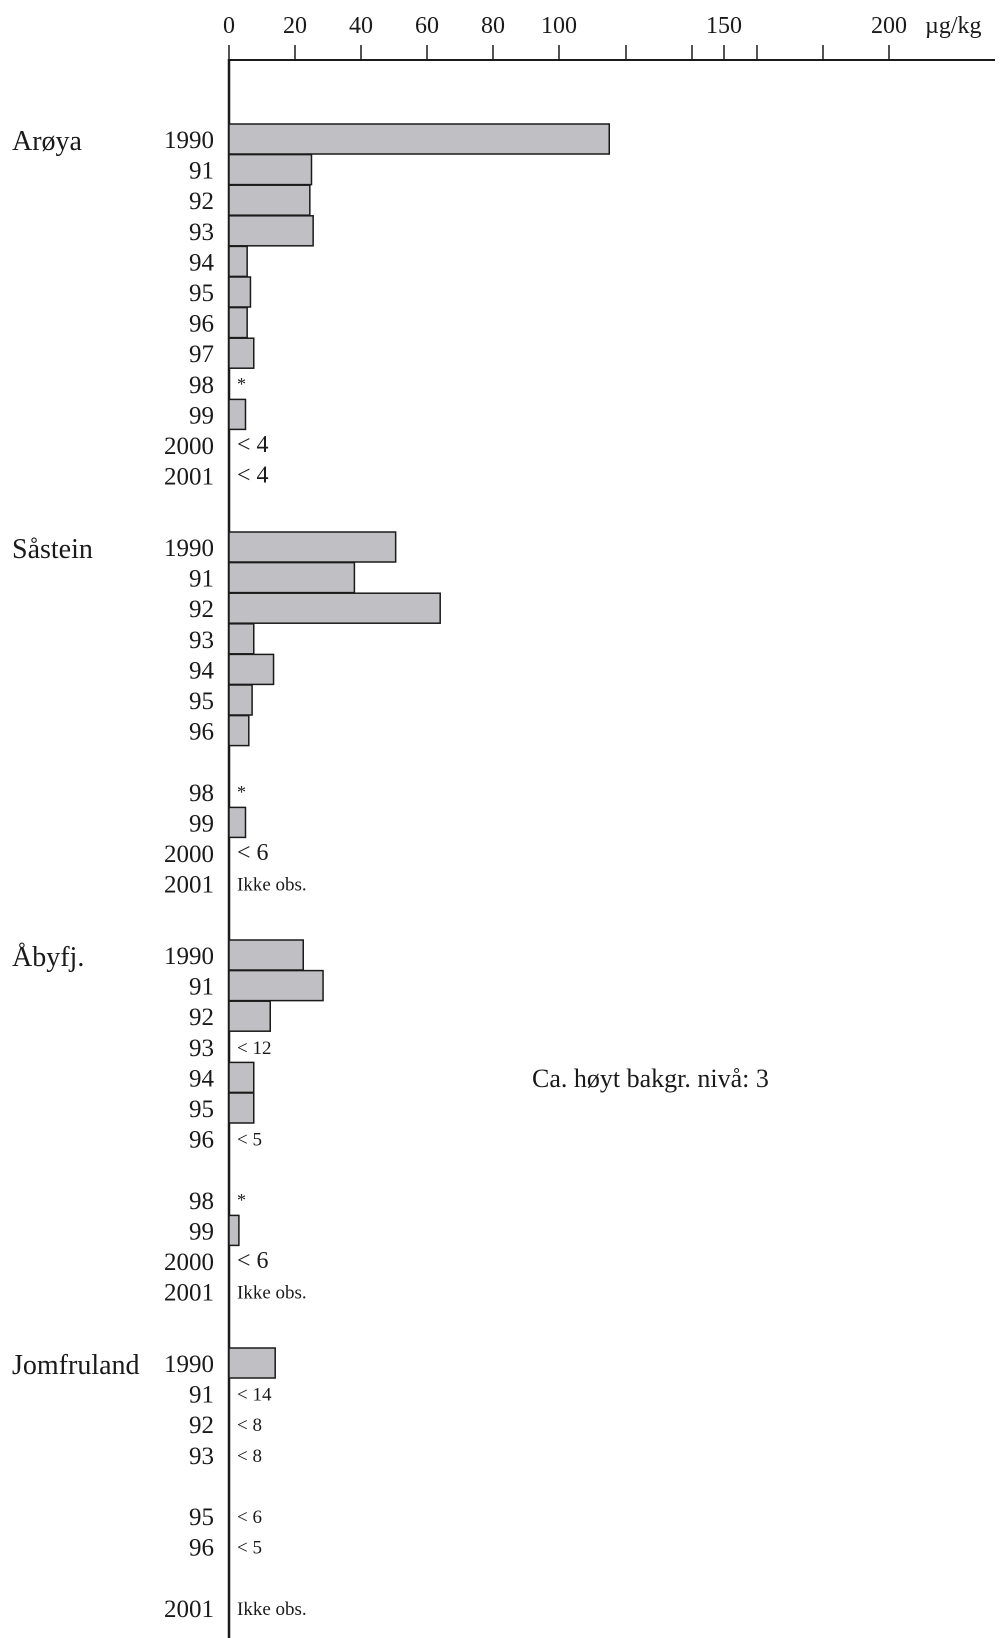  Describe the element at coordinates (76, 1365) in the screenshot. I see `station-name: Jomfruland` at that location.